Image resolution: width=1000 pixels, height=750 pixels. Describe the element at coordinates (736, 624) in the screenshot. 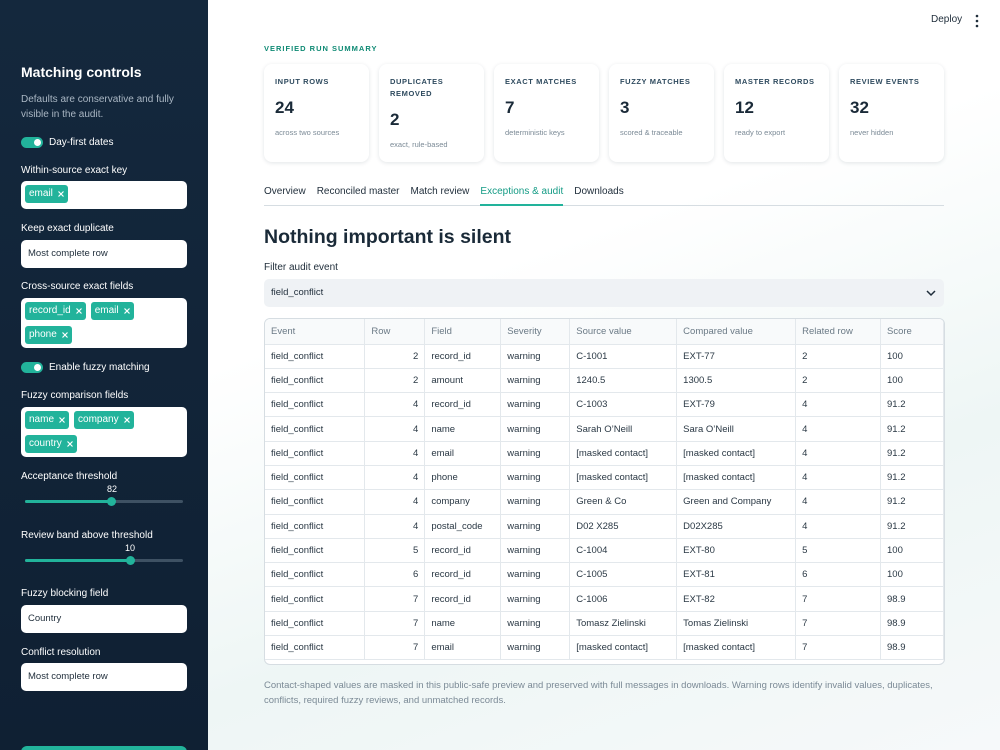

I see `table-cell: Tomas Zielinski` at that location.